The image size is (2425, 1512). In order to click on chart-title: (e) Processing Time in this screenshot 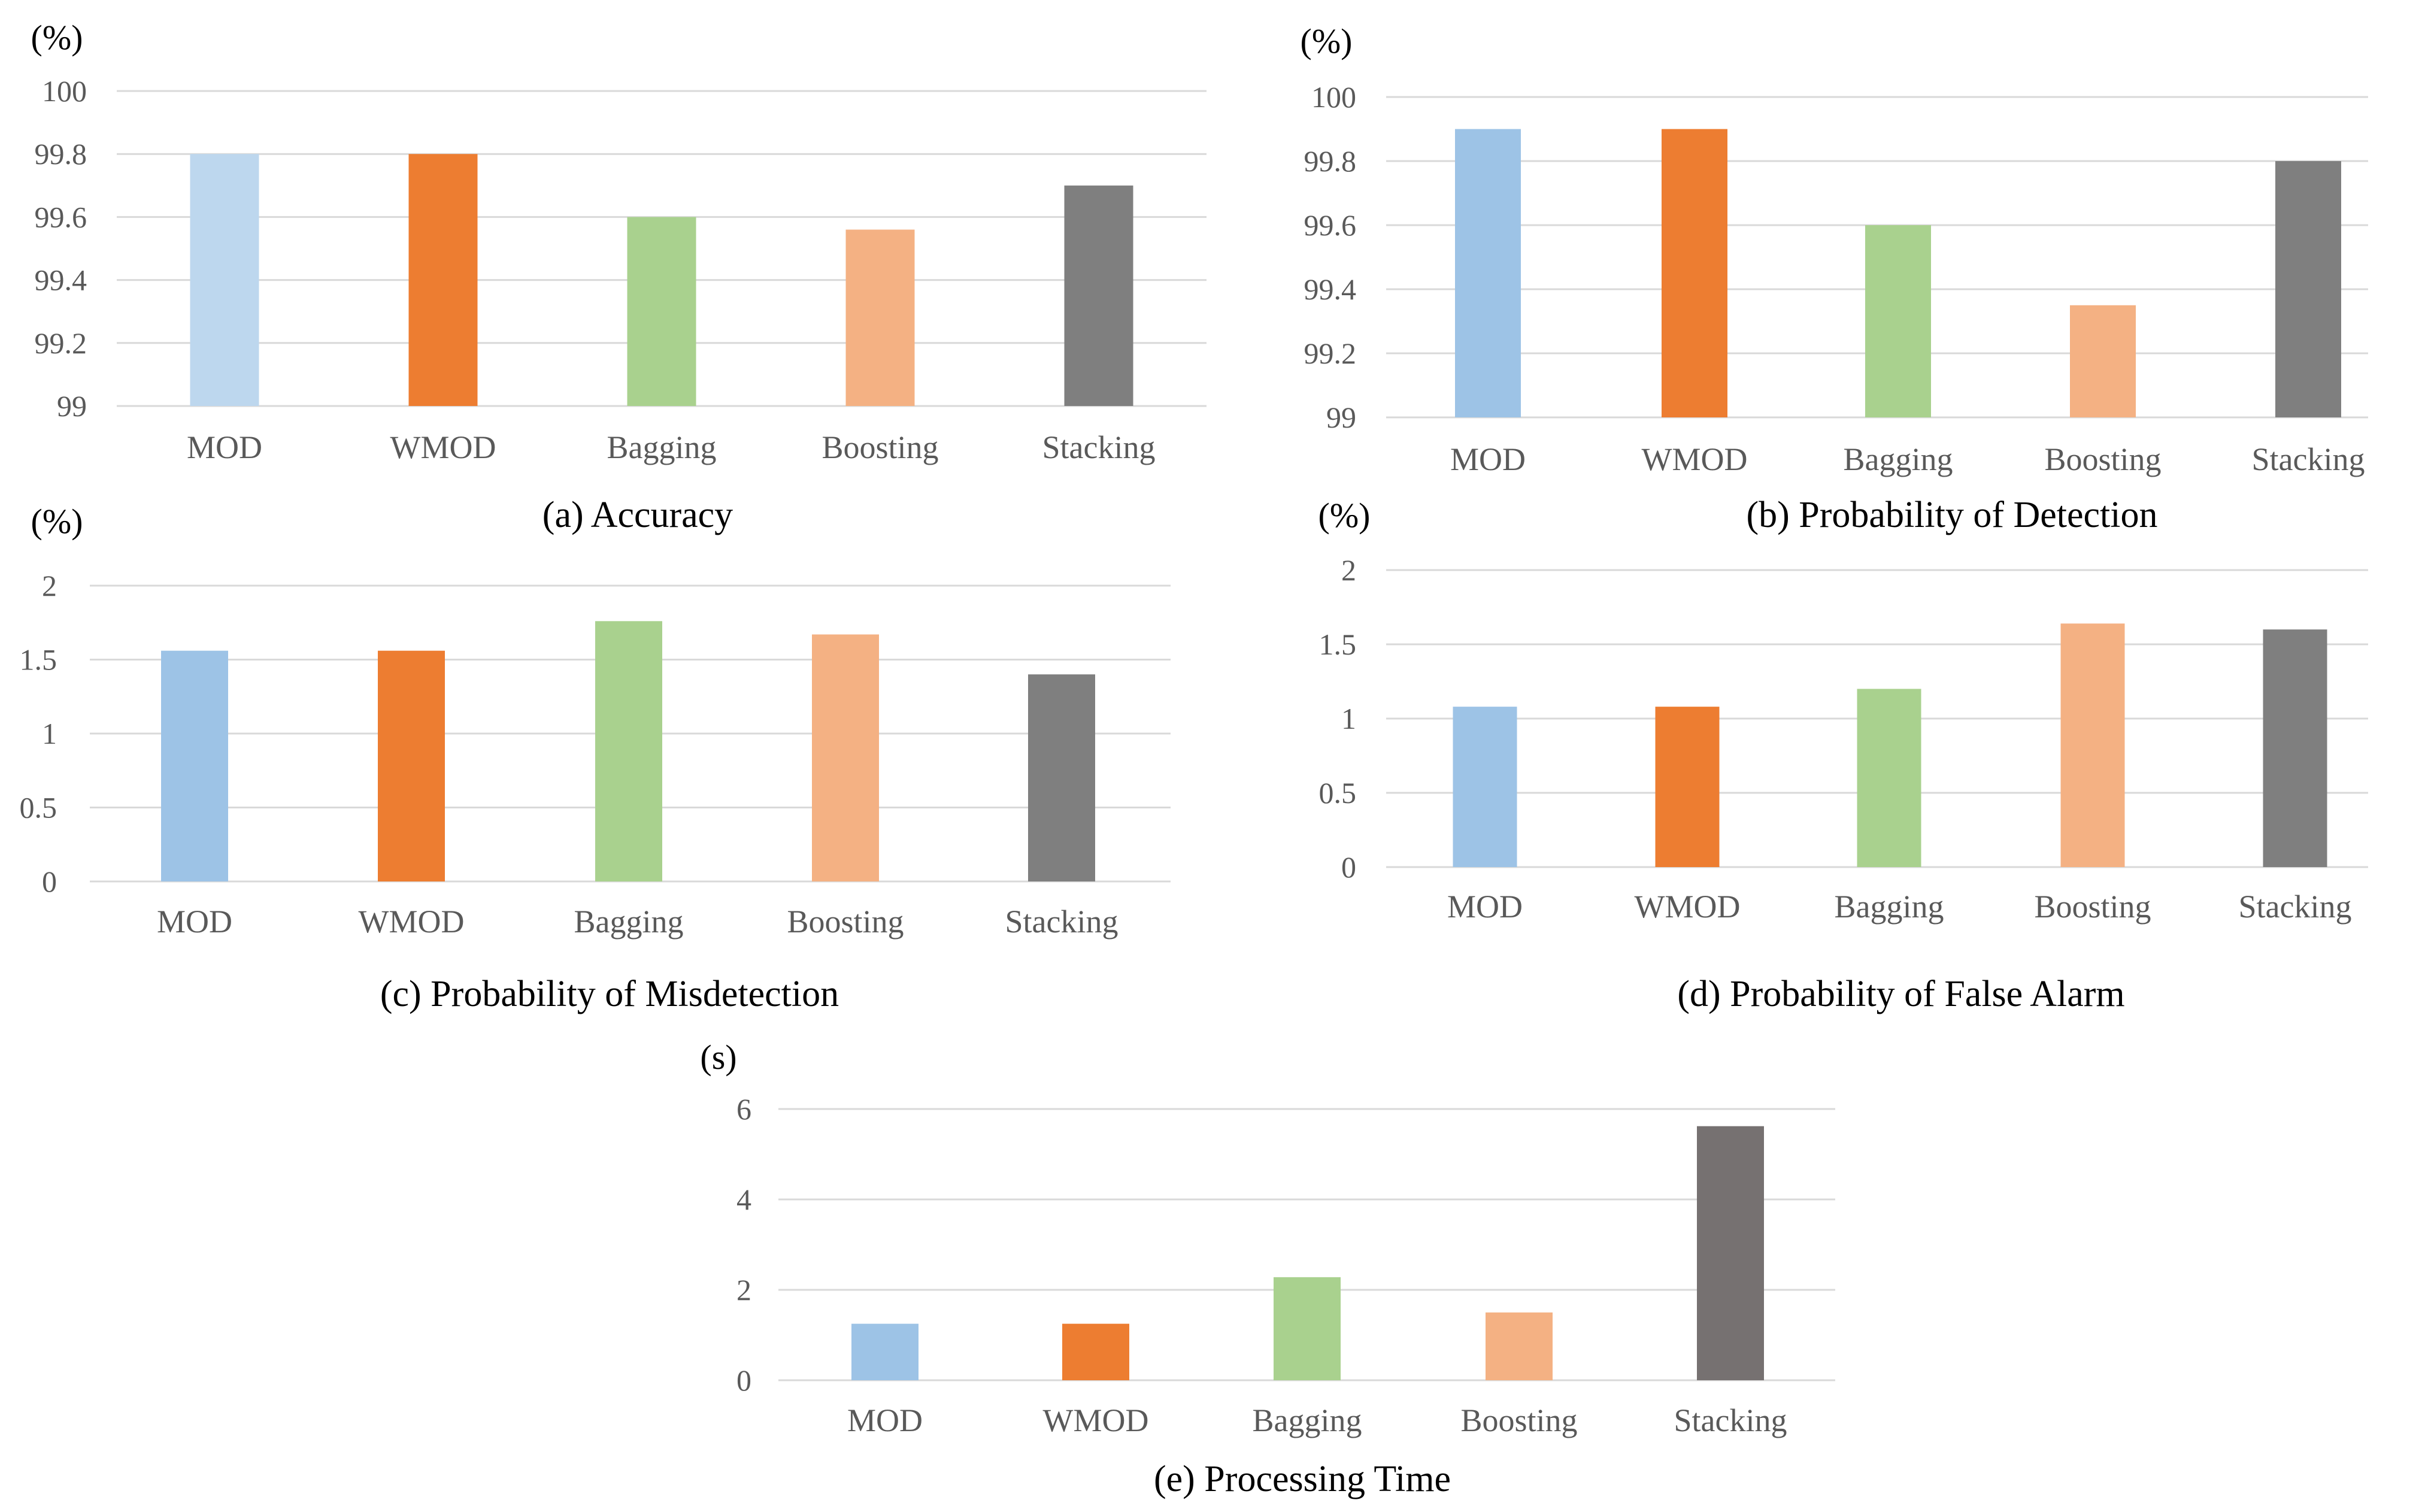, I will do `click(1302, 1479)`.